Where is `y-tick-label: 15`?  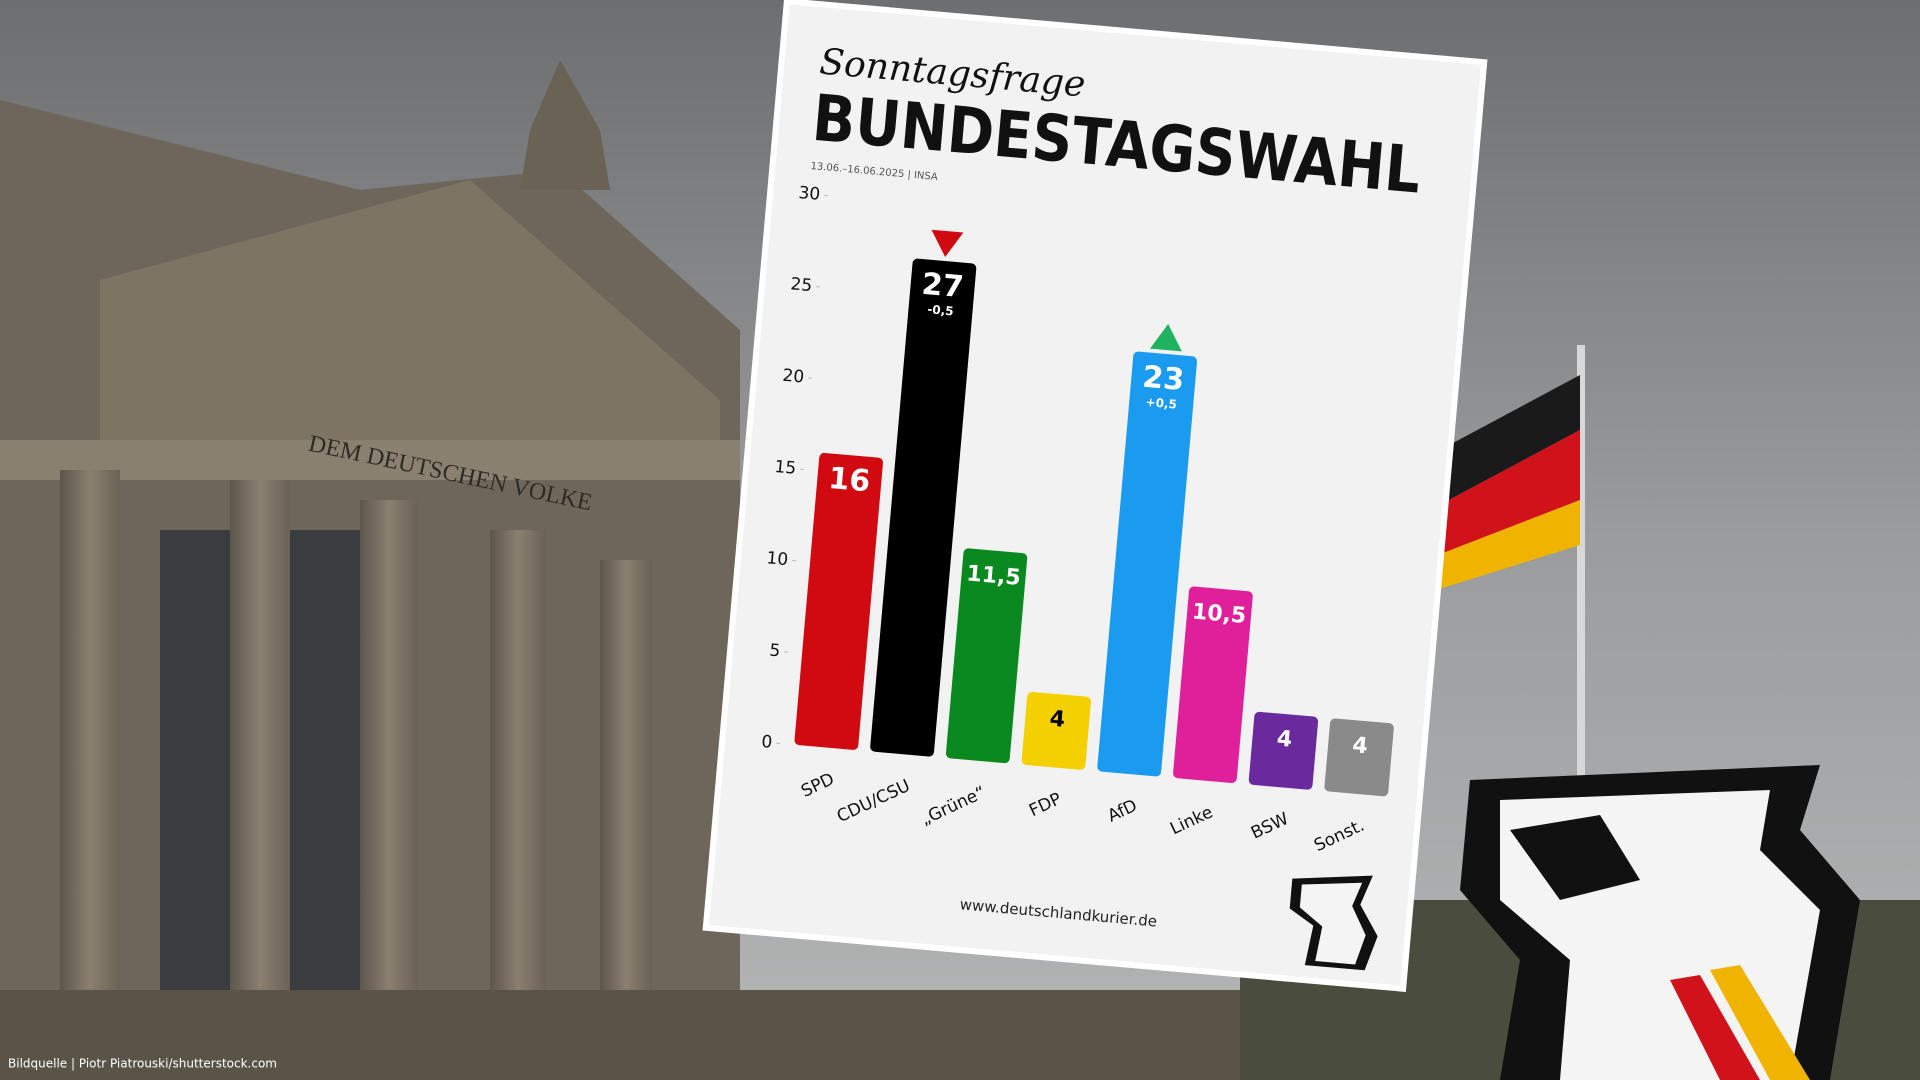
y-tick-label: 15 is located at coordinates (785, 468).